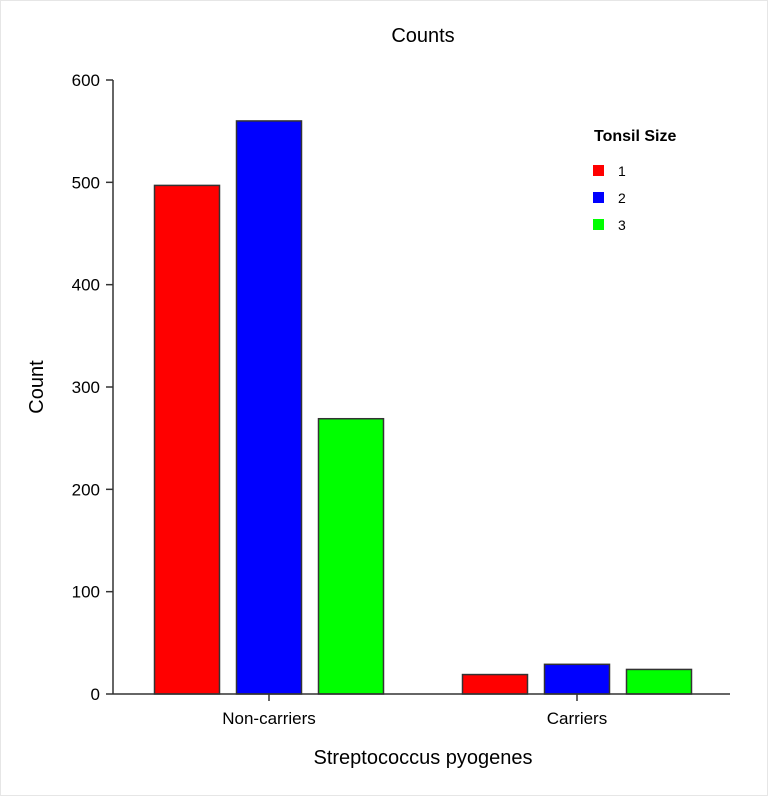 The image size is (768, 796). Describe the element at coordinates (37, 387) in the screenshot. I see `y-axis-label: Count` at that location.